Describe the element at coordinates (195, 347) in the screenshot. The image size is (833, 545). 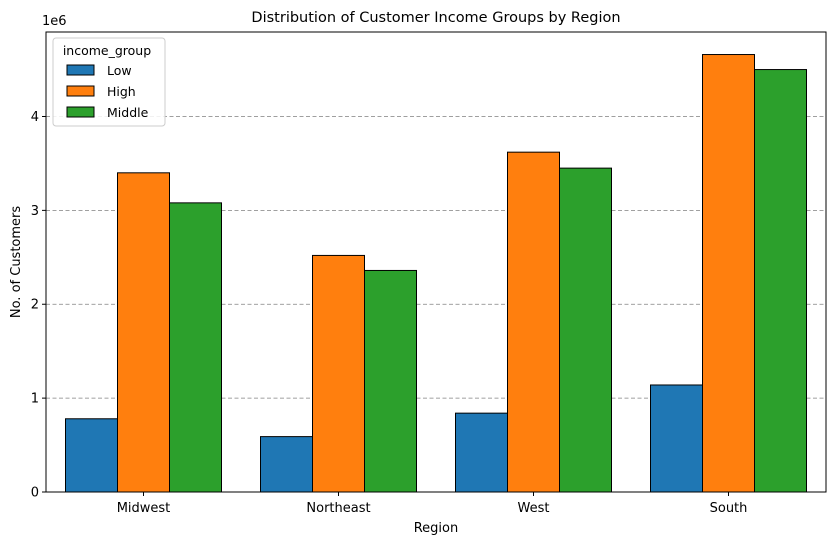
I see `bar-middle-midwest` at that location.